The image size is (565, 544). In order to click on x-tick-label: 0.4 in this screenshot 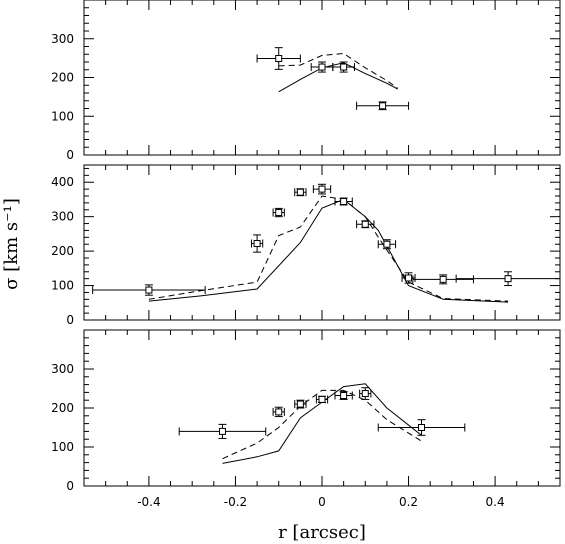, I will do `click(495, 502)`.